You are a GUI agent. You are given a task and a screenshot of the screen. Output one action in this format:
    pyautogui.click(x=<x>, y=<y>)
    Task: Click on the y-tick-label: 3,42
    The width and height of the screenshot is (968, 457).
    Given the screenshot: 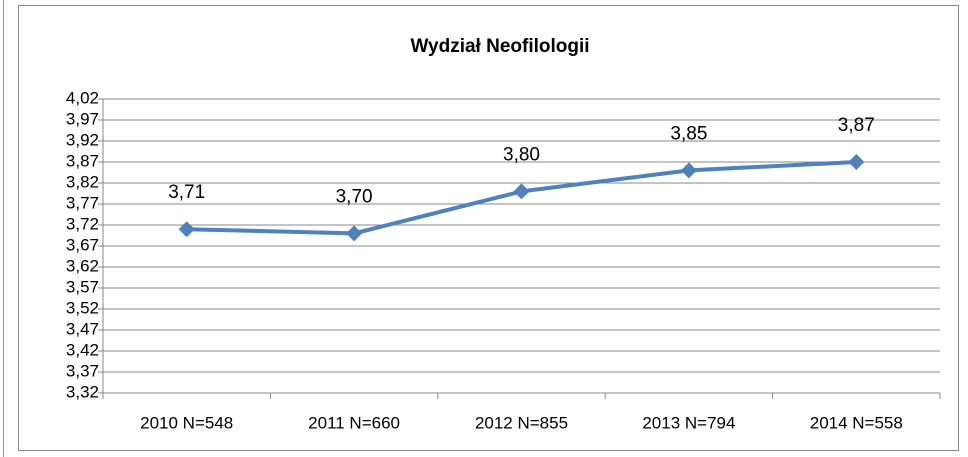 What is the action you would take?
    pyautogui.click(x=82, y=349)
    